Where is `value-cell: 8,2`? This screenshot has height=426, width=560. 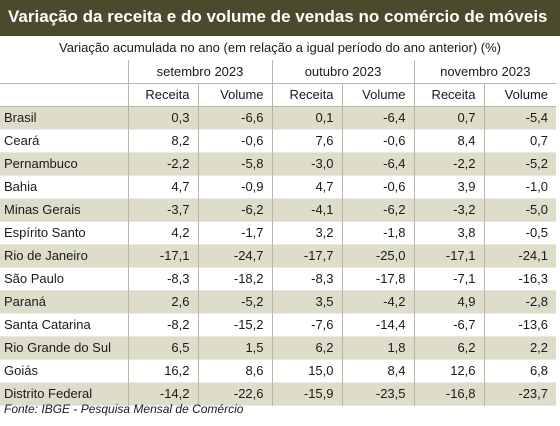
value-cell: 8,2 is located at coordinates (162, 140).